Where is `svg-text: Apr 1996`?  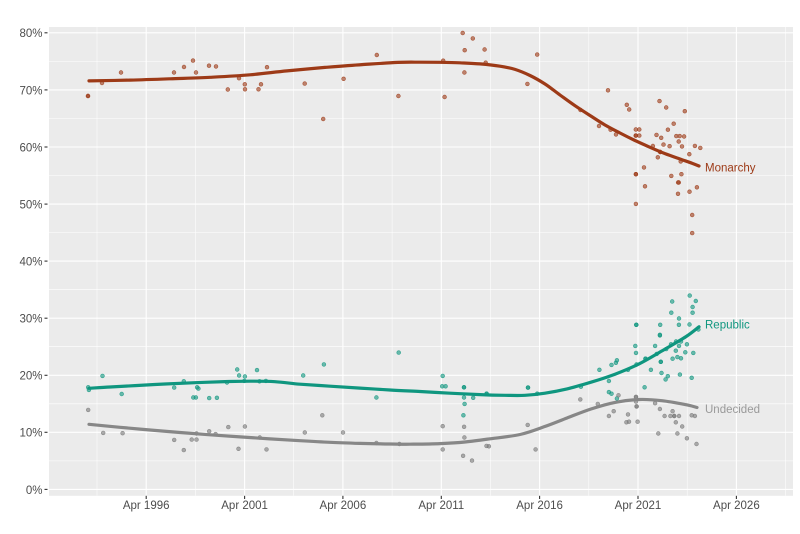
svg-text: Apr 1996 is located at coordinates (146, 506).